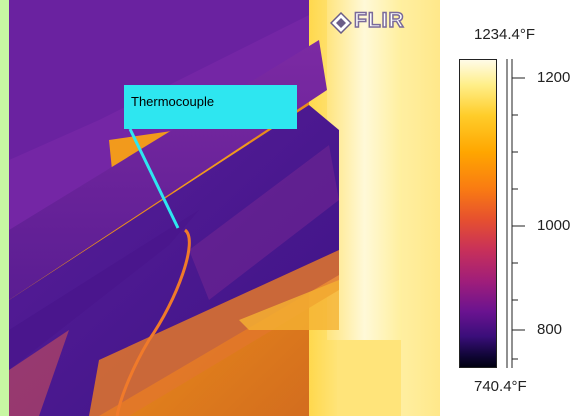  I want to click on left-border, so click(4, 208).